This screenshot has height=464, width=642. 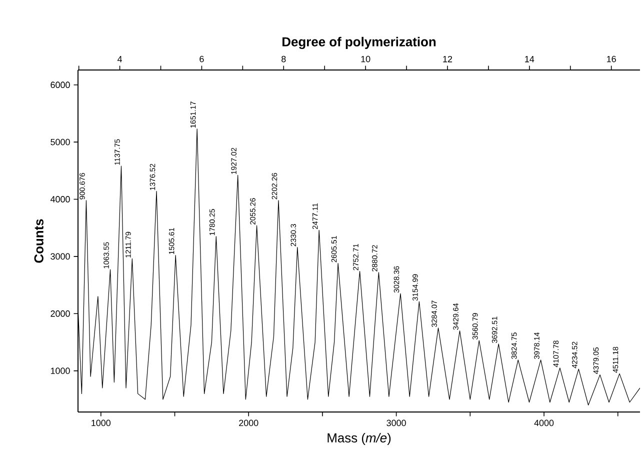 I want to click on x-axis-title: Mass (m/e), so click(x=359, y=439).